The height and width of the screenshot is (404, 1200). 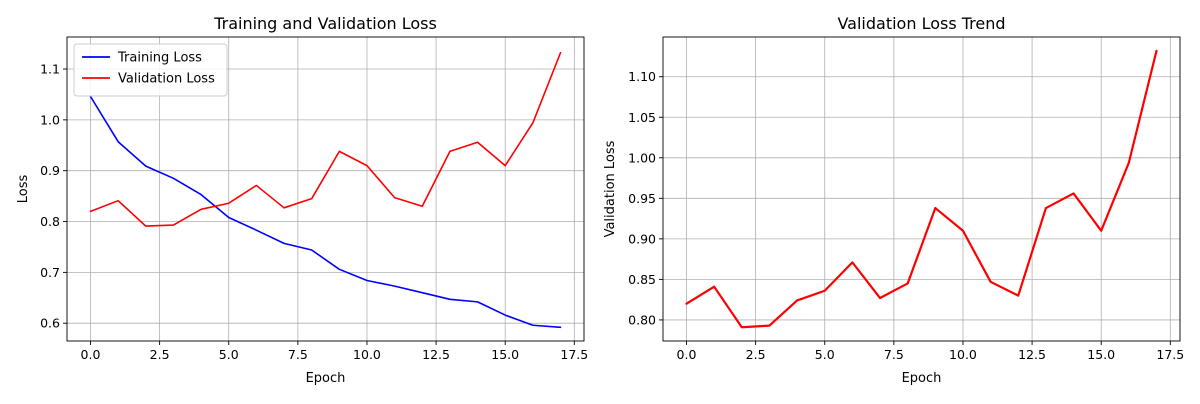 What do you see at coordinates (23, 189) in the screenshot?
I see `y-axis-label: Loss` at bounding box center [23, 189].